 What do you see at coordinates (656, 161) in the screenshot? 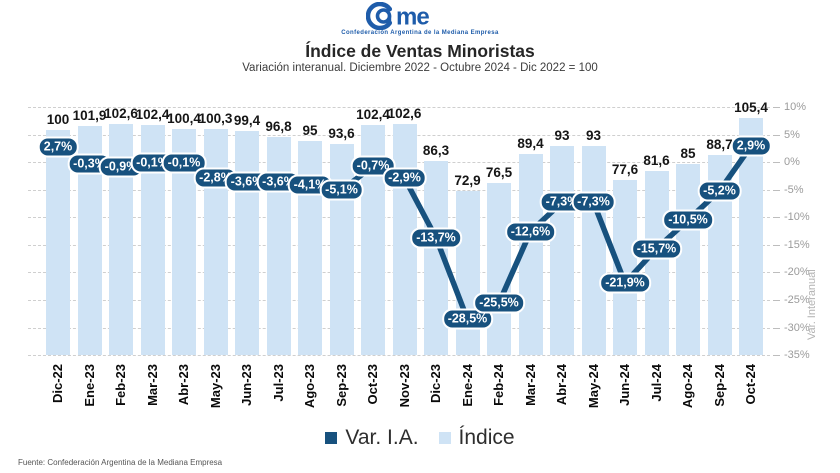
I see `index-bar-value: 81,6` at bounding box center [656, 161].